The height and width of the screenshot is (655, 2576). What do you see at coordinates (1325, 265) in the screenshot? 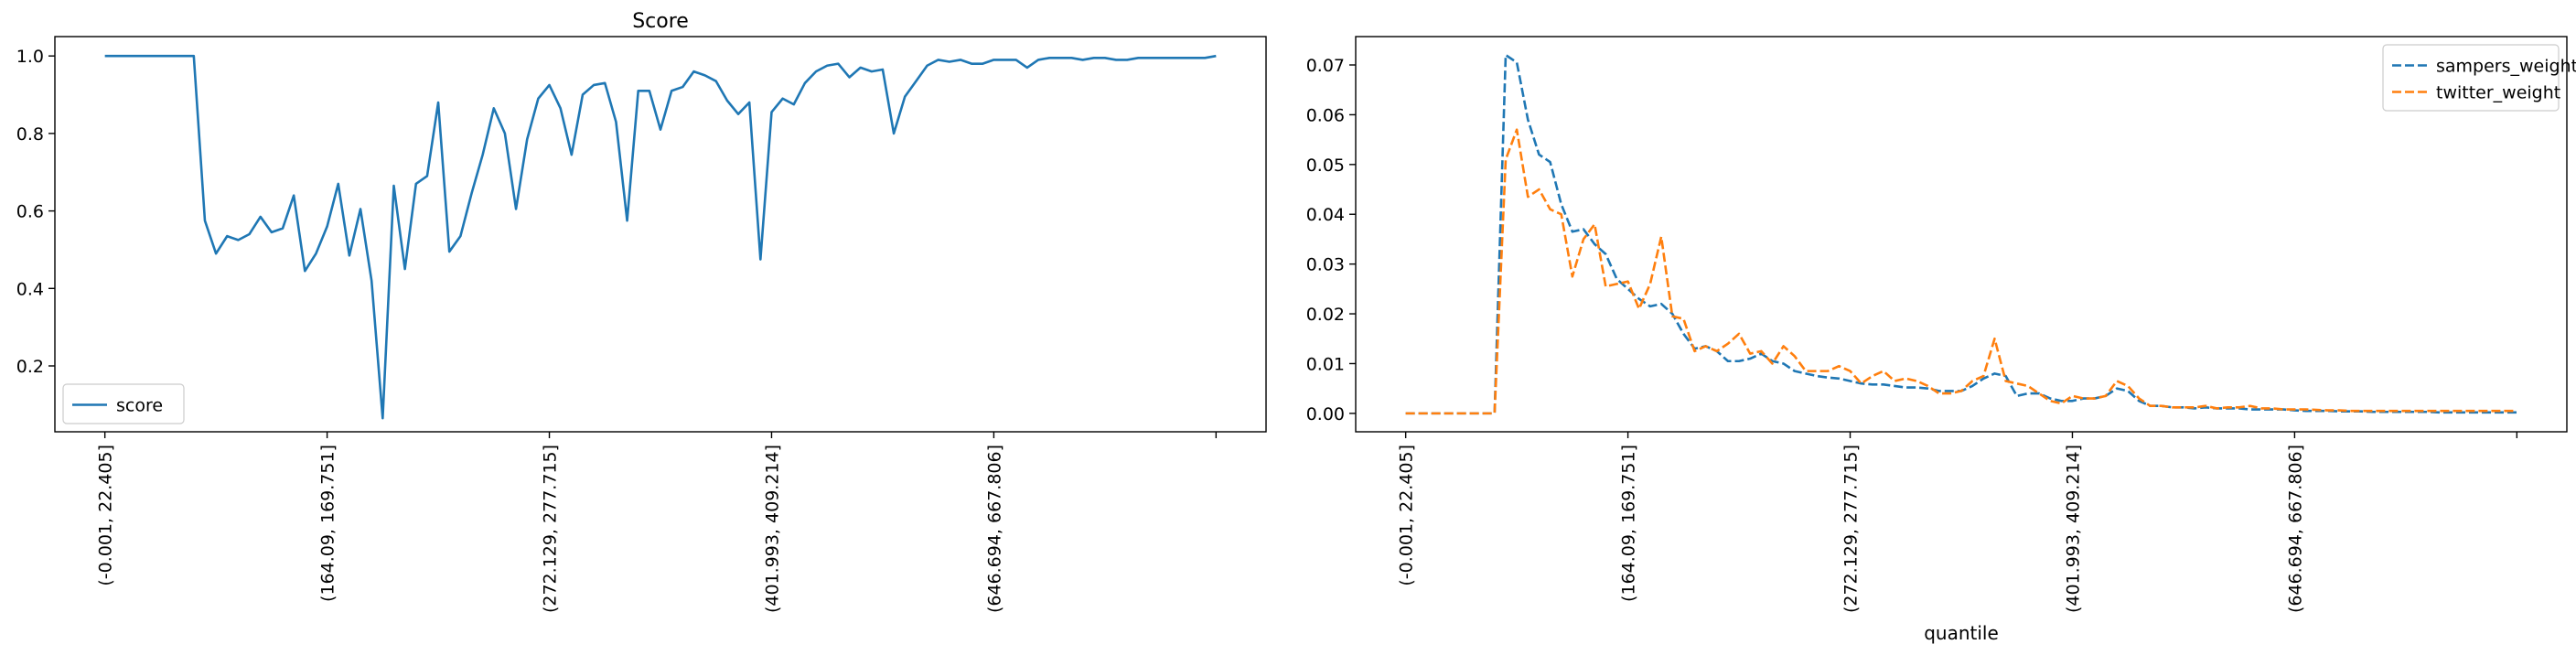
I see `y-tick-label: 0.03` at bounding box center [1325, 265].